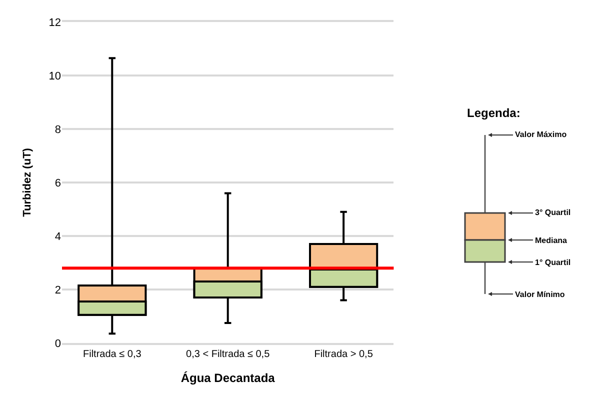  Describe the element at coordinates (54, 22) in the screenshot. I see `y-tick-label: 12` at that location.